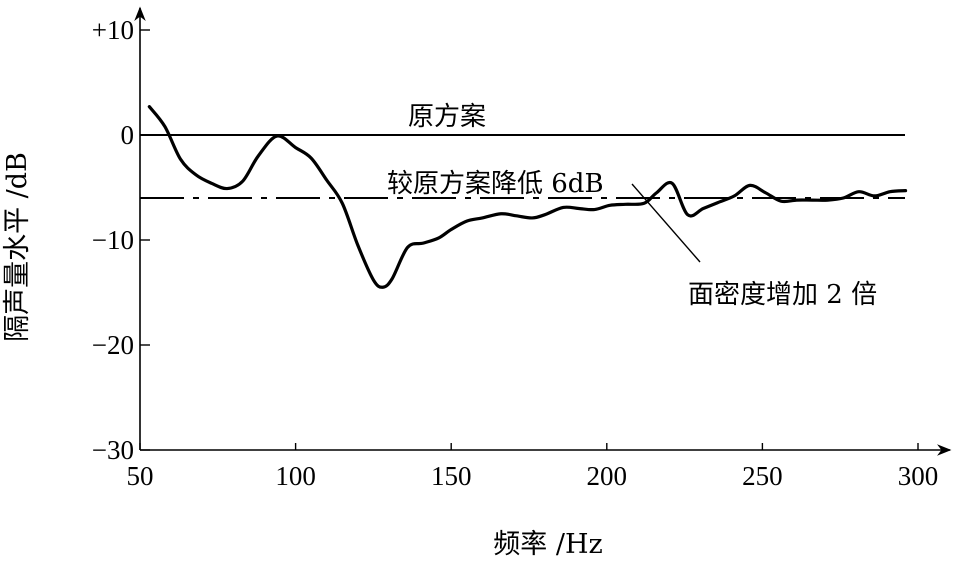 This screenshot has height=564, width=964. Describe the element at coordinates (607, 476) in the screenshot. I see `x-tick-label-200: 200` at that location.